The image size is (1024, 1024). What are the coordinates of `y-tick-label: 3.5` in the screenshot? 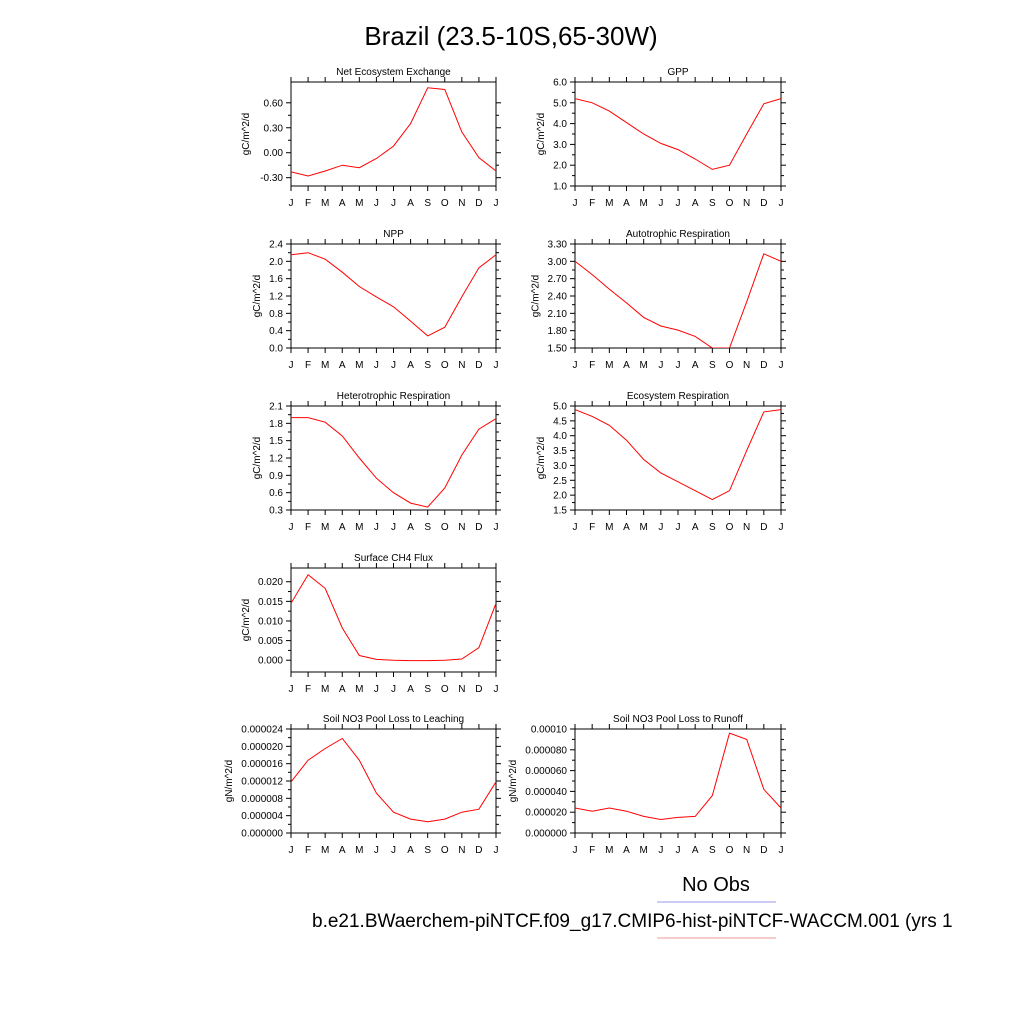 It's located at (560, 451).